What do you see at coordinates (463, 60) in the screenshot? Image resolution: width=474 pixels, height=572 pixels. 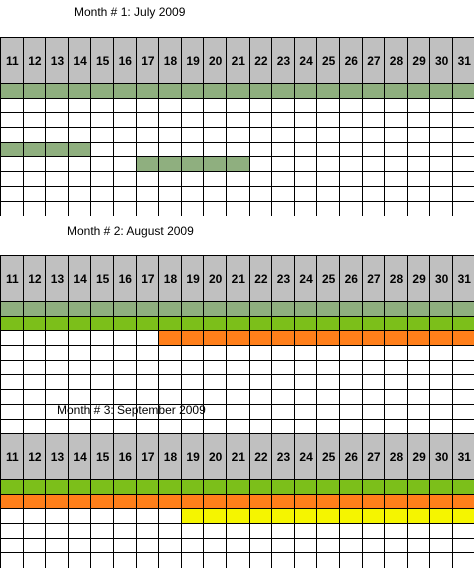 I see `day-header-cell: 31` at bounding box center [463, 60].